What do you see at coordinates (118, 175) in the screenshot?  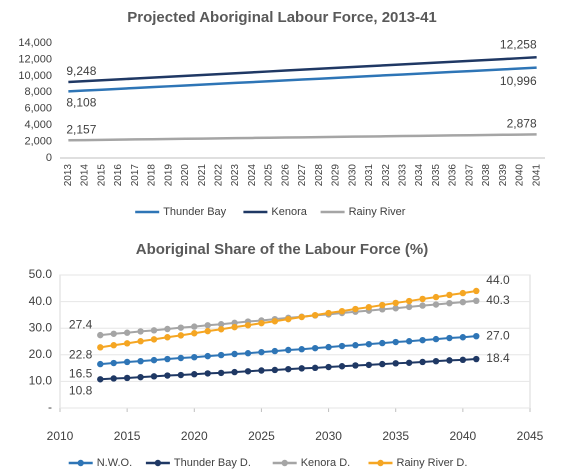 I see `x-tick-label: 2016` at bounding box center [118, 175].